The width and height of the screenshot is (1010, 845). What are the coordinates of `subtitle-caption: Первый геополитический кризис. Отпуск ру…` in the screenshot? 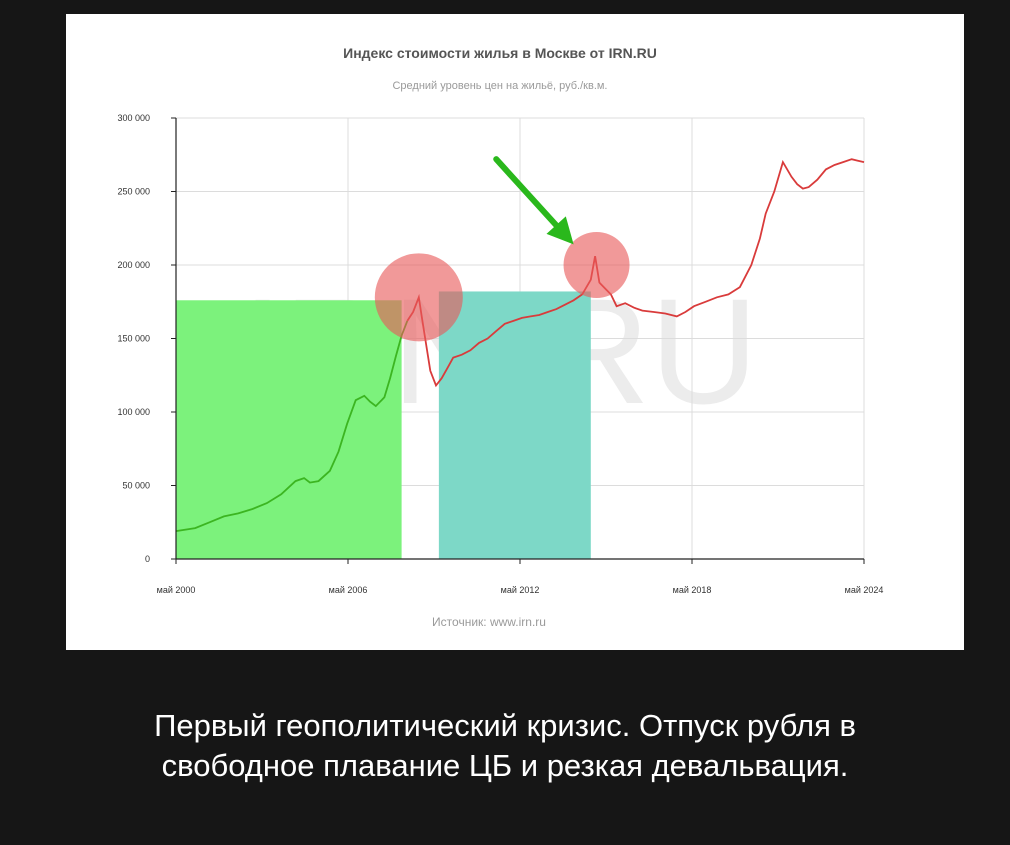 It's located at (505, 746).